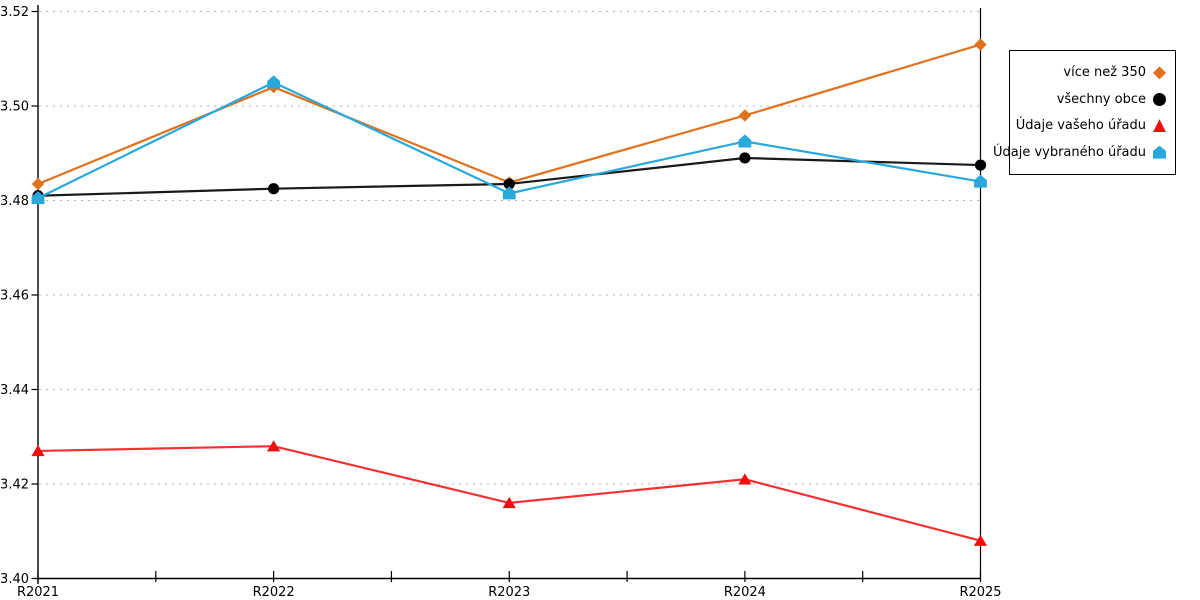  Describe the element at coordinates (38, 592) in the screenshot. I see `x-axis-label: R2021` at that location.